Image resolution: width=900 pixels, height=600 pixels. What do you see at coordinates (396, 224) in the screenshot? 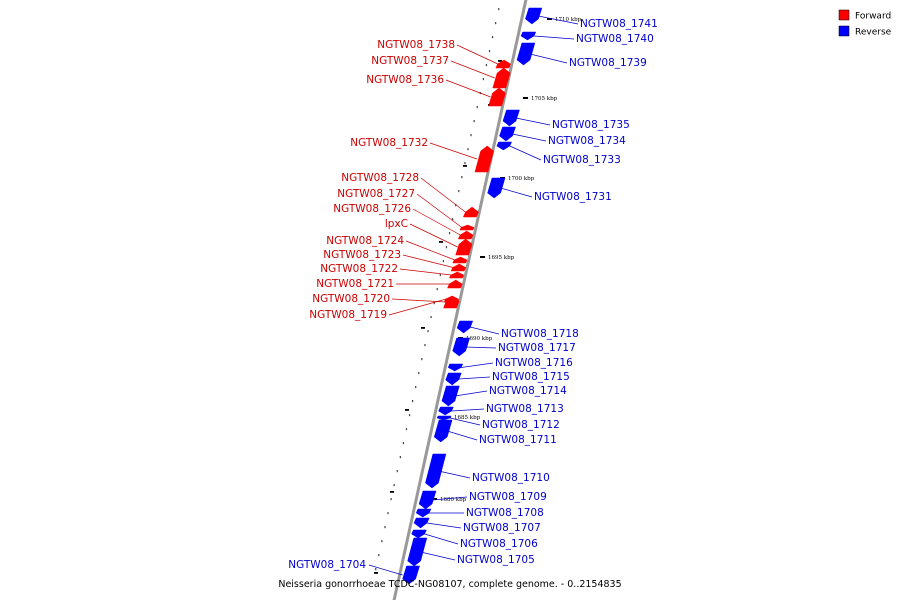
I see `gene-label-lpxC: lpxC` at bounding box center [396, 224].